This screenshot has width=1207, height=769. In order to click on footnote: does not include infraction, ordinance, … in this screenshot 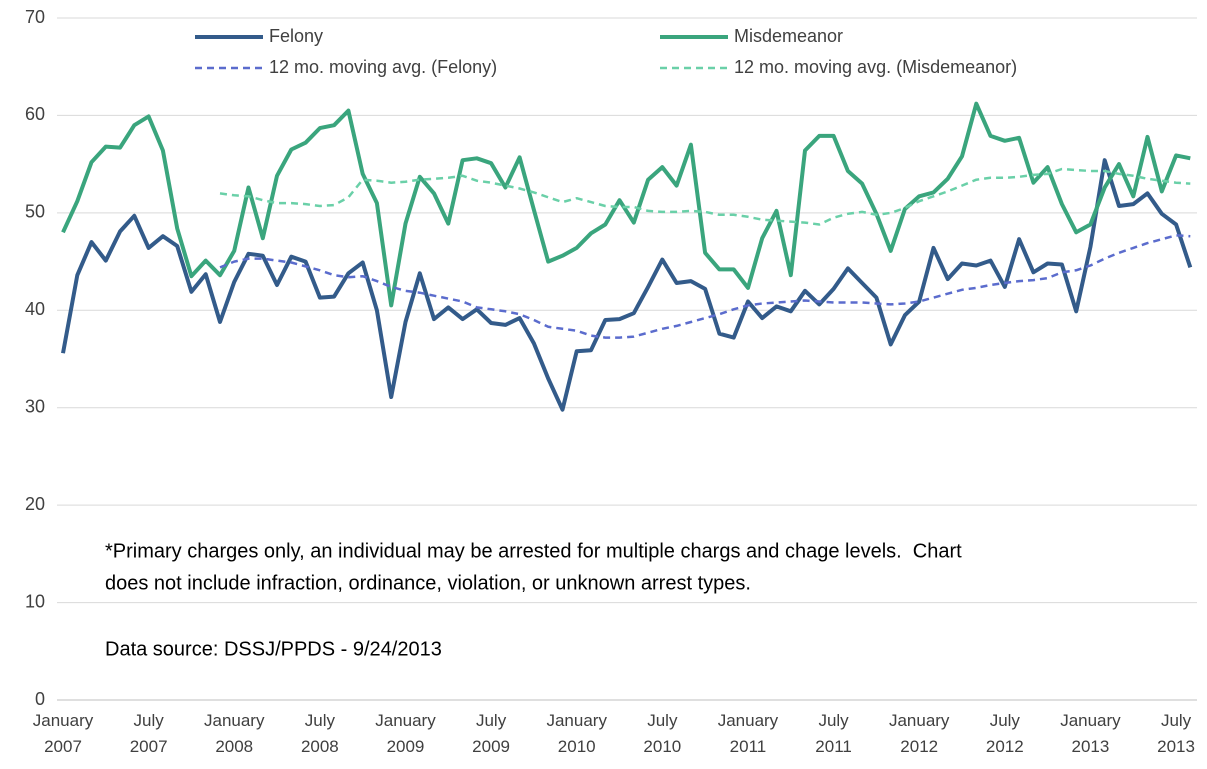, I will do `click(428, 583)`.